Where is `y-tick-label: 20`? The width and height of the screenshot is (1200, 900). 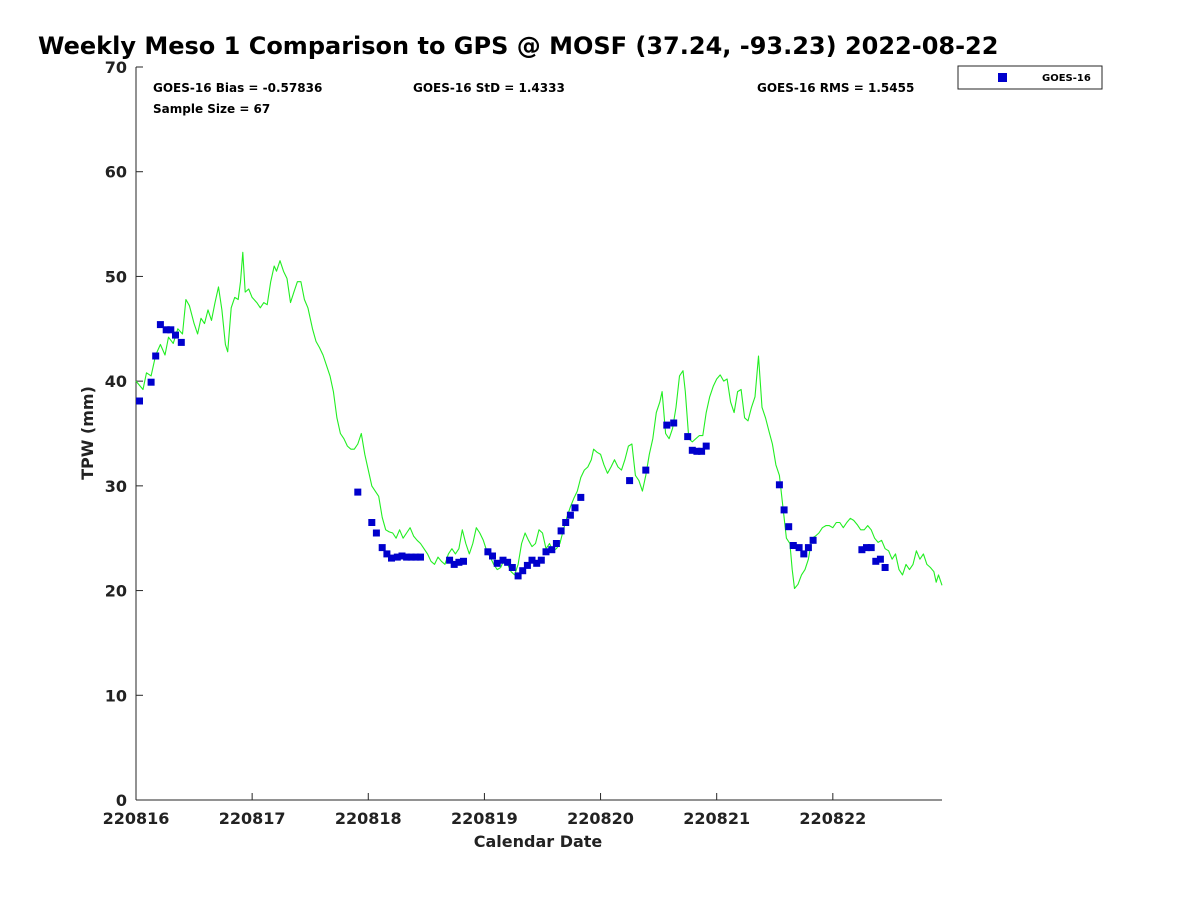 y-tick-label: 20 is located at coordinates (116, 591).